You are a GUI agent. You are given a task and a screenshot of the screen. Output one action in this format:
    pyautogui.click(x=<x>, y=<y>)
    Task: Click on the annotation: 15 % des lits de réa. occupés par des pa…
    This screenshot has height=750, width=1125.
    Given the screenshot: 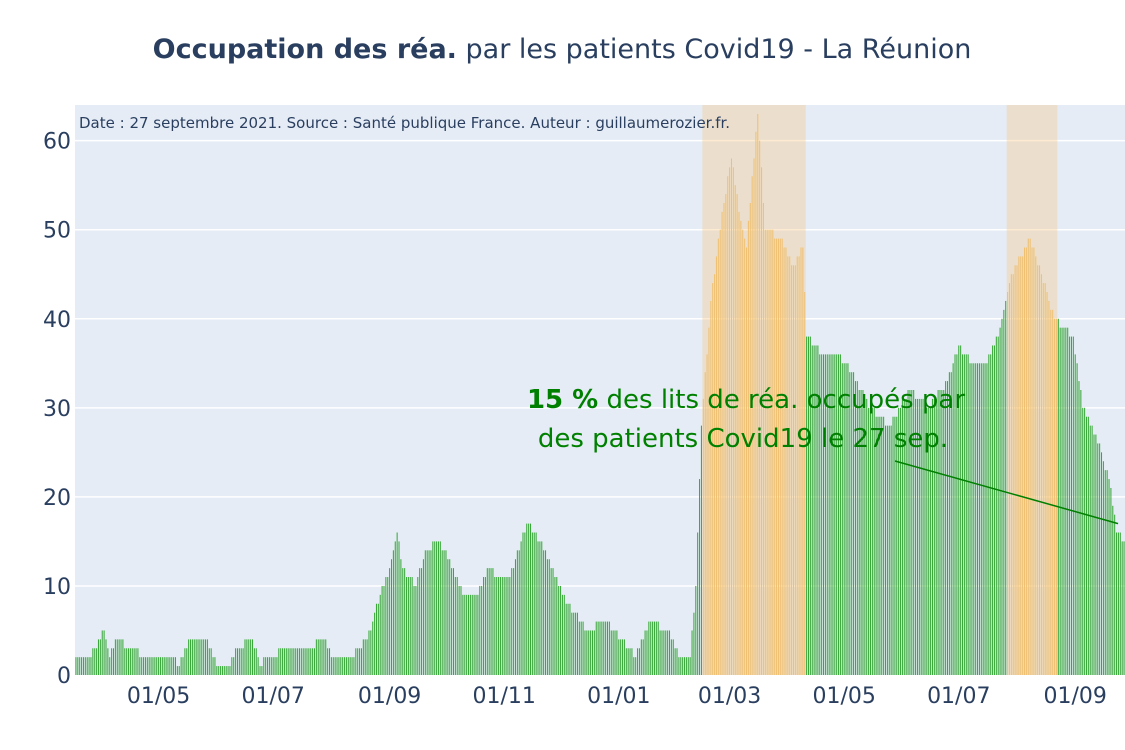 What is the action you would take?
    pyautogui.click(x=823, y=455)
    